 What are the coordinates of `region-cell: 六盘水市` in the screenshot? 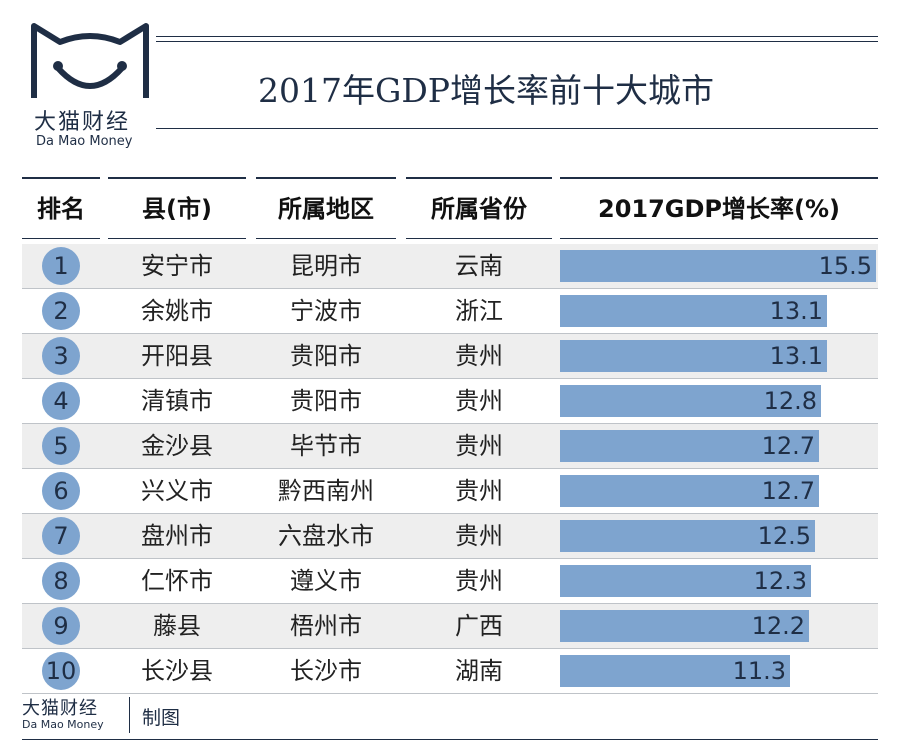 It's located at (326, 536).